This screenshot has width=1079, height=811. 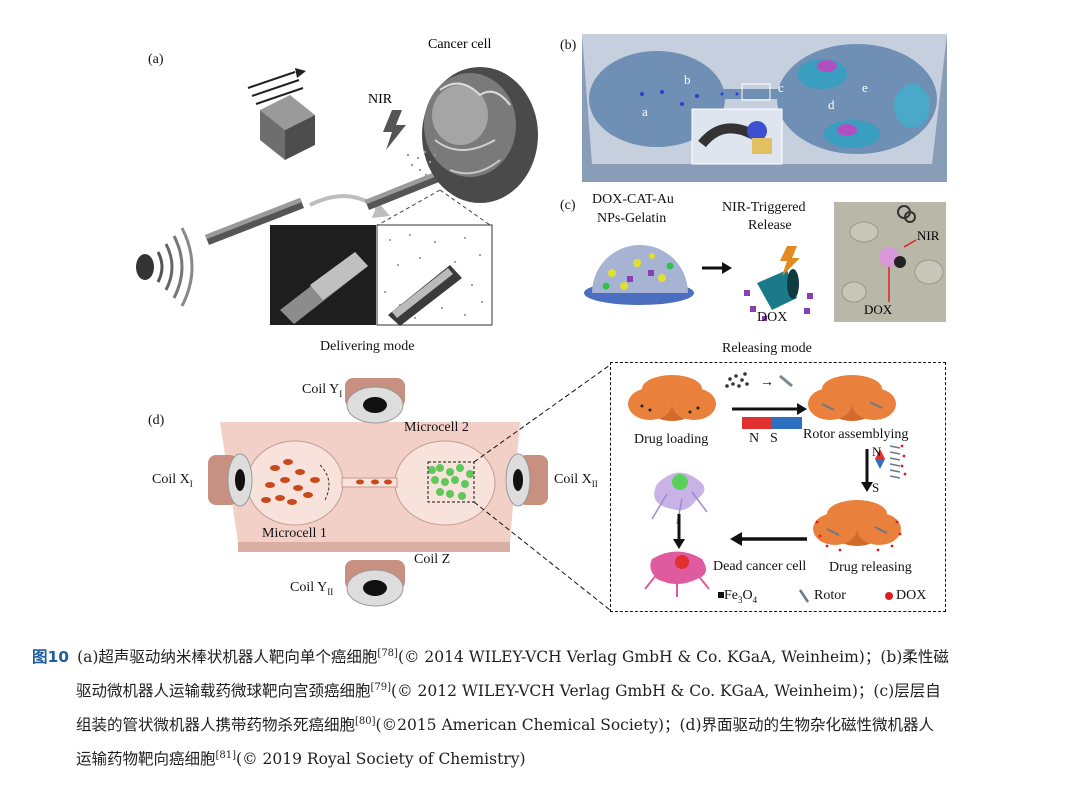 What do you see at coordinates (337, 181) in the screenshot?
I see `panel-a-figure: NIR Cancer cell` at bounding box center [337, 181].